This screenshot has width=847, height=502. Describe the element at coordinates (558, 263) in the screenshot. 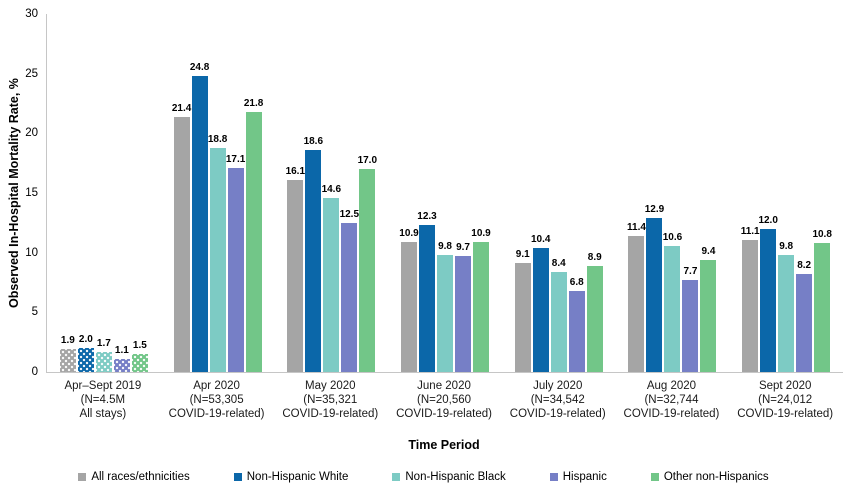

I see `bar-value-label: 8.4` at that location.